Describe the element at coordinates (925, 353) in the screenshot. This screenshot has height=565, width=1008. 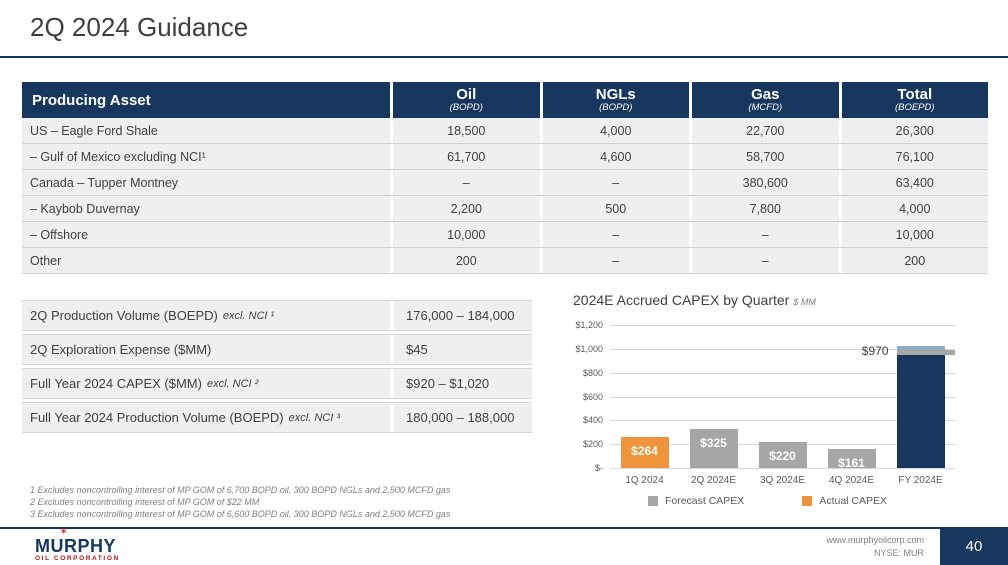
I see `bar-fy-2024e-marker` at that location.